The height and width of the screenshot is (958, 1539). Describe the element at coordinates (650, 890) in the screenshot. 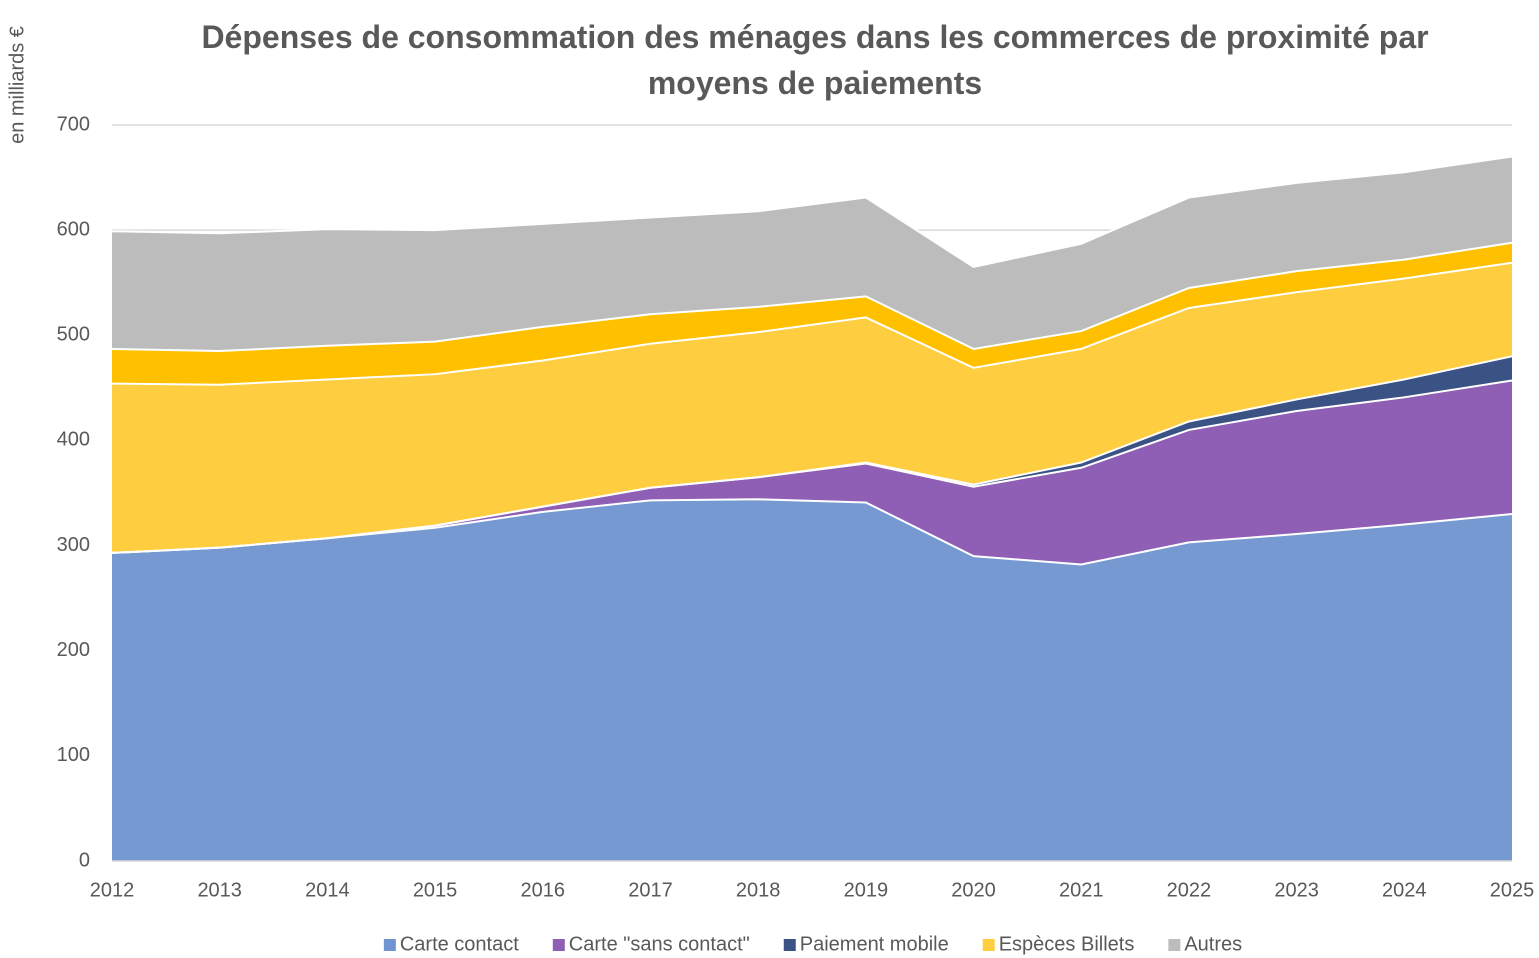

I see `x-tick-label: 2017` at that location.